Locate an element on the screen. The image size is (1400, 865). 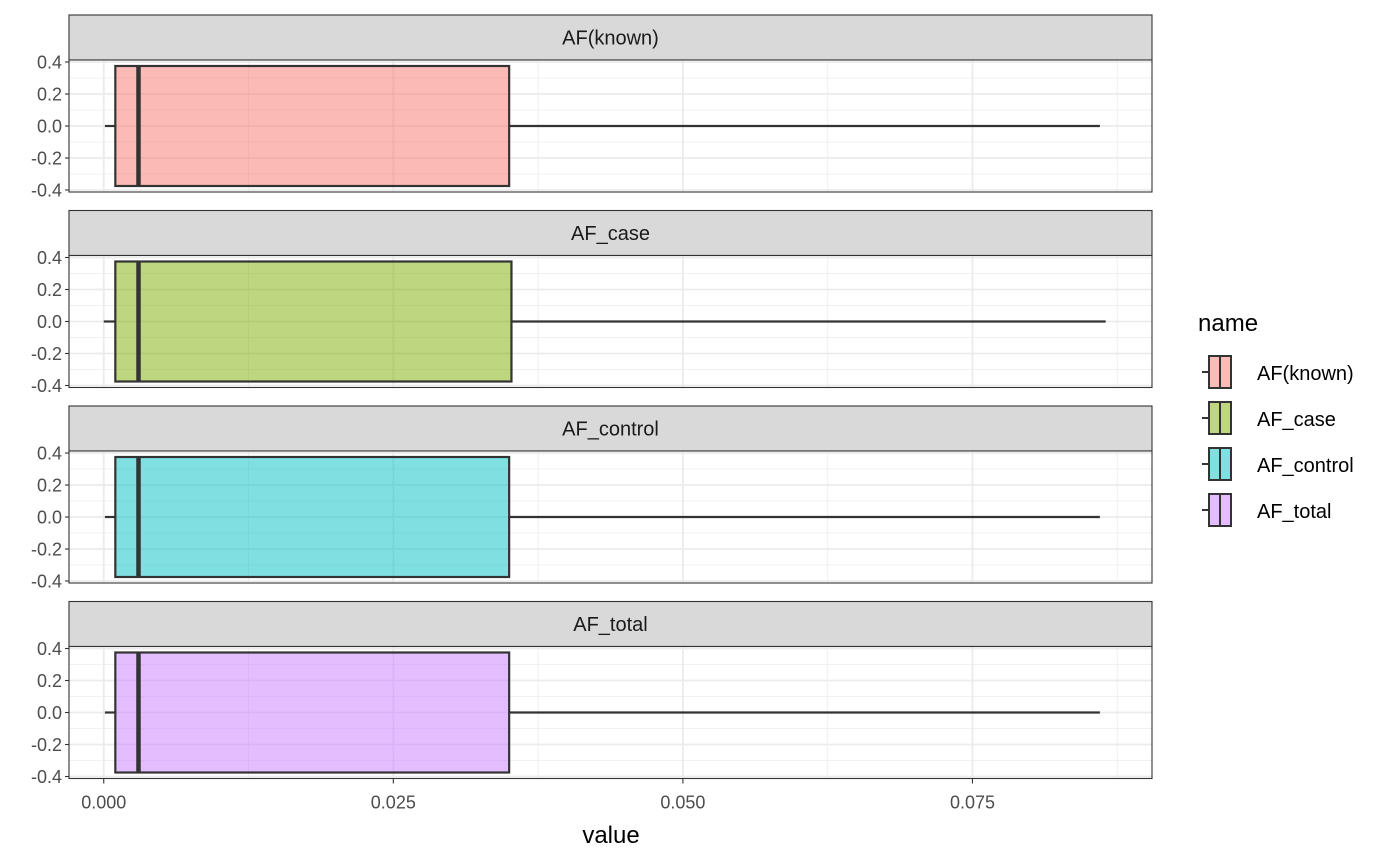
legend-item: AF_control is located at coordinates (1277, 464).